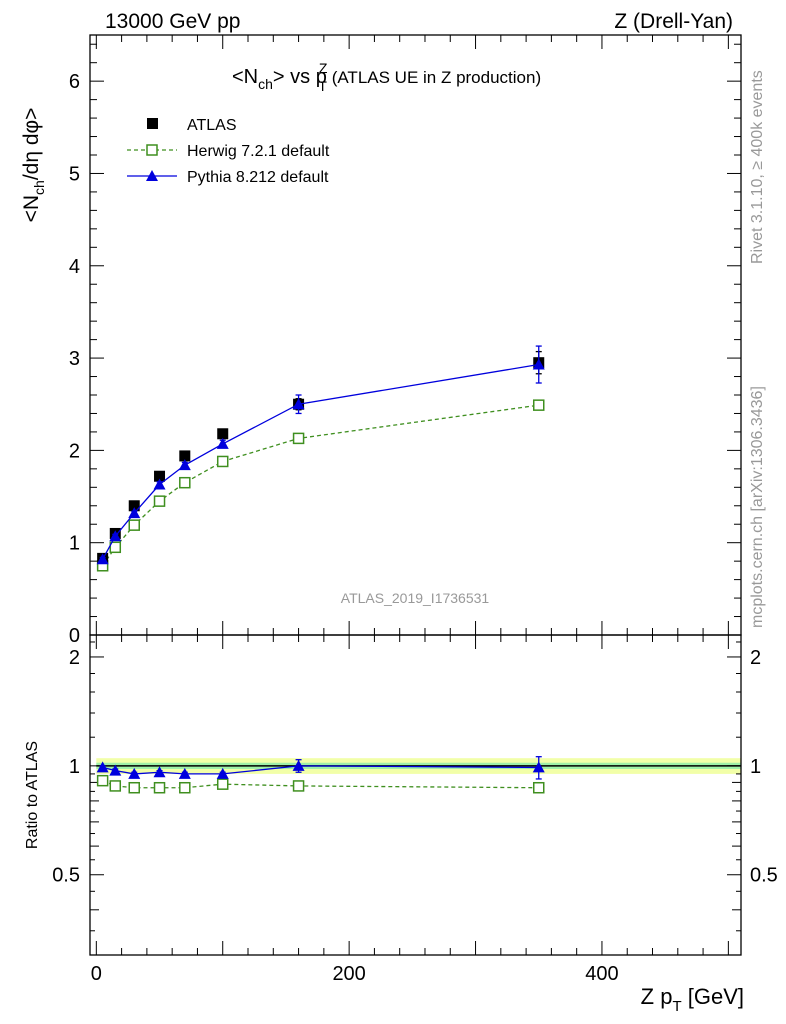 The image size is (786, 1024). I want to click on main-series-layer, so click(320, 458).